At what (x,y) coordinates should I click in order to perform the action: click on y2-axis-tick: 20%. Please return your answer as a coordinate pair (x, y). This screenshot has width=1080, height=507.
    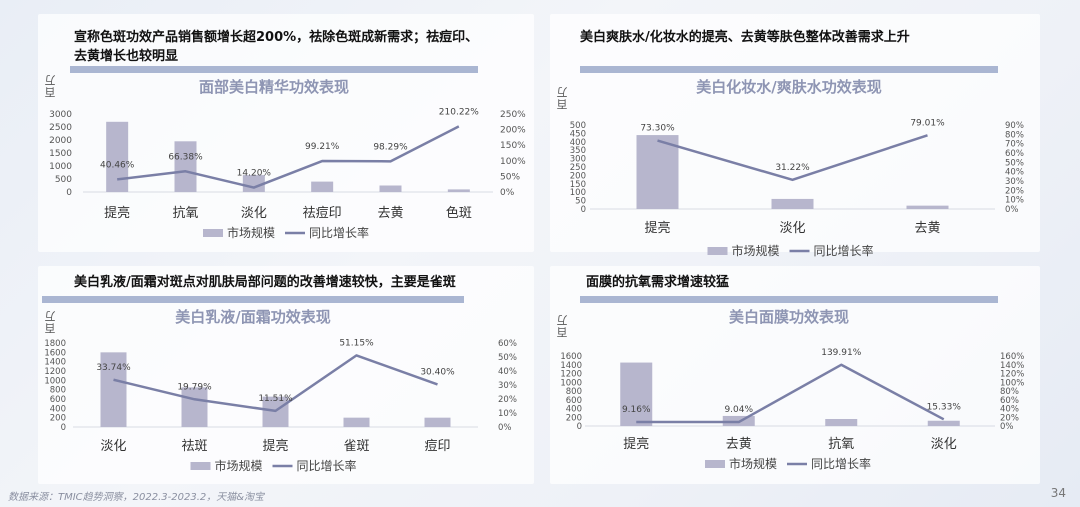
    Looking at the image, I should click on (1014, 191).